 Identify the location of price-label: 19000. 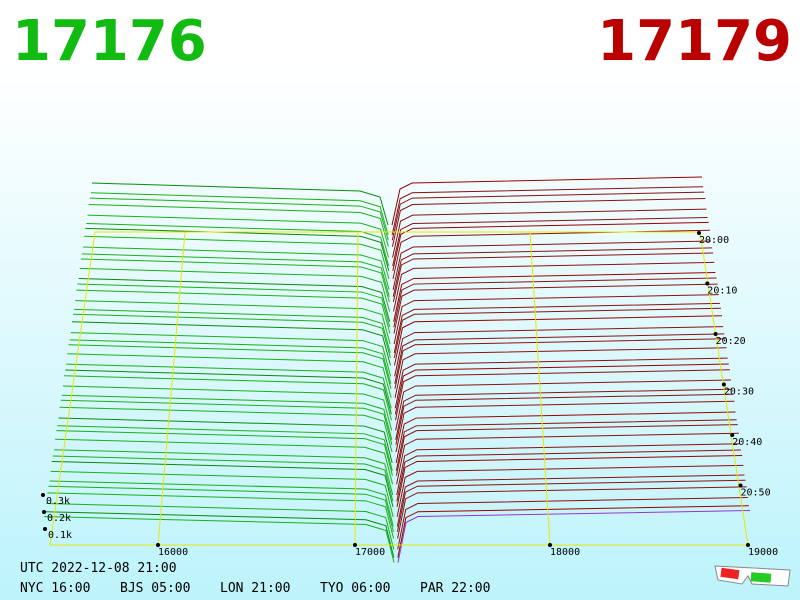
(763, 552).